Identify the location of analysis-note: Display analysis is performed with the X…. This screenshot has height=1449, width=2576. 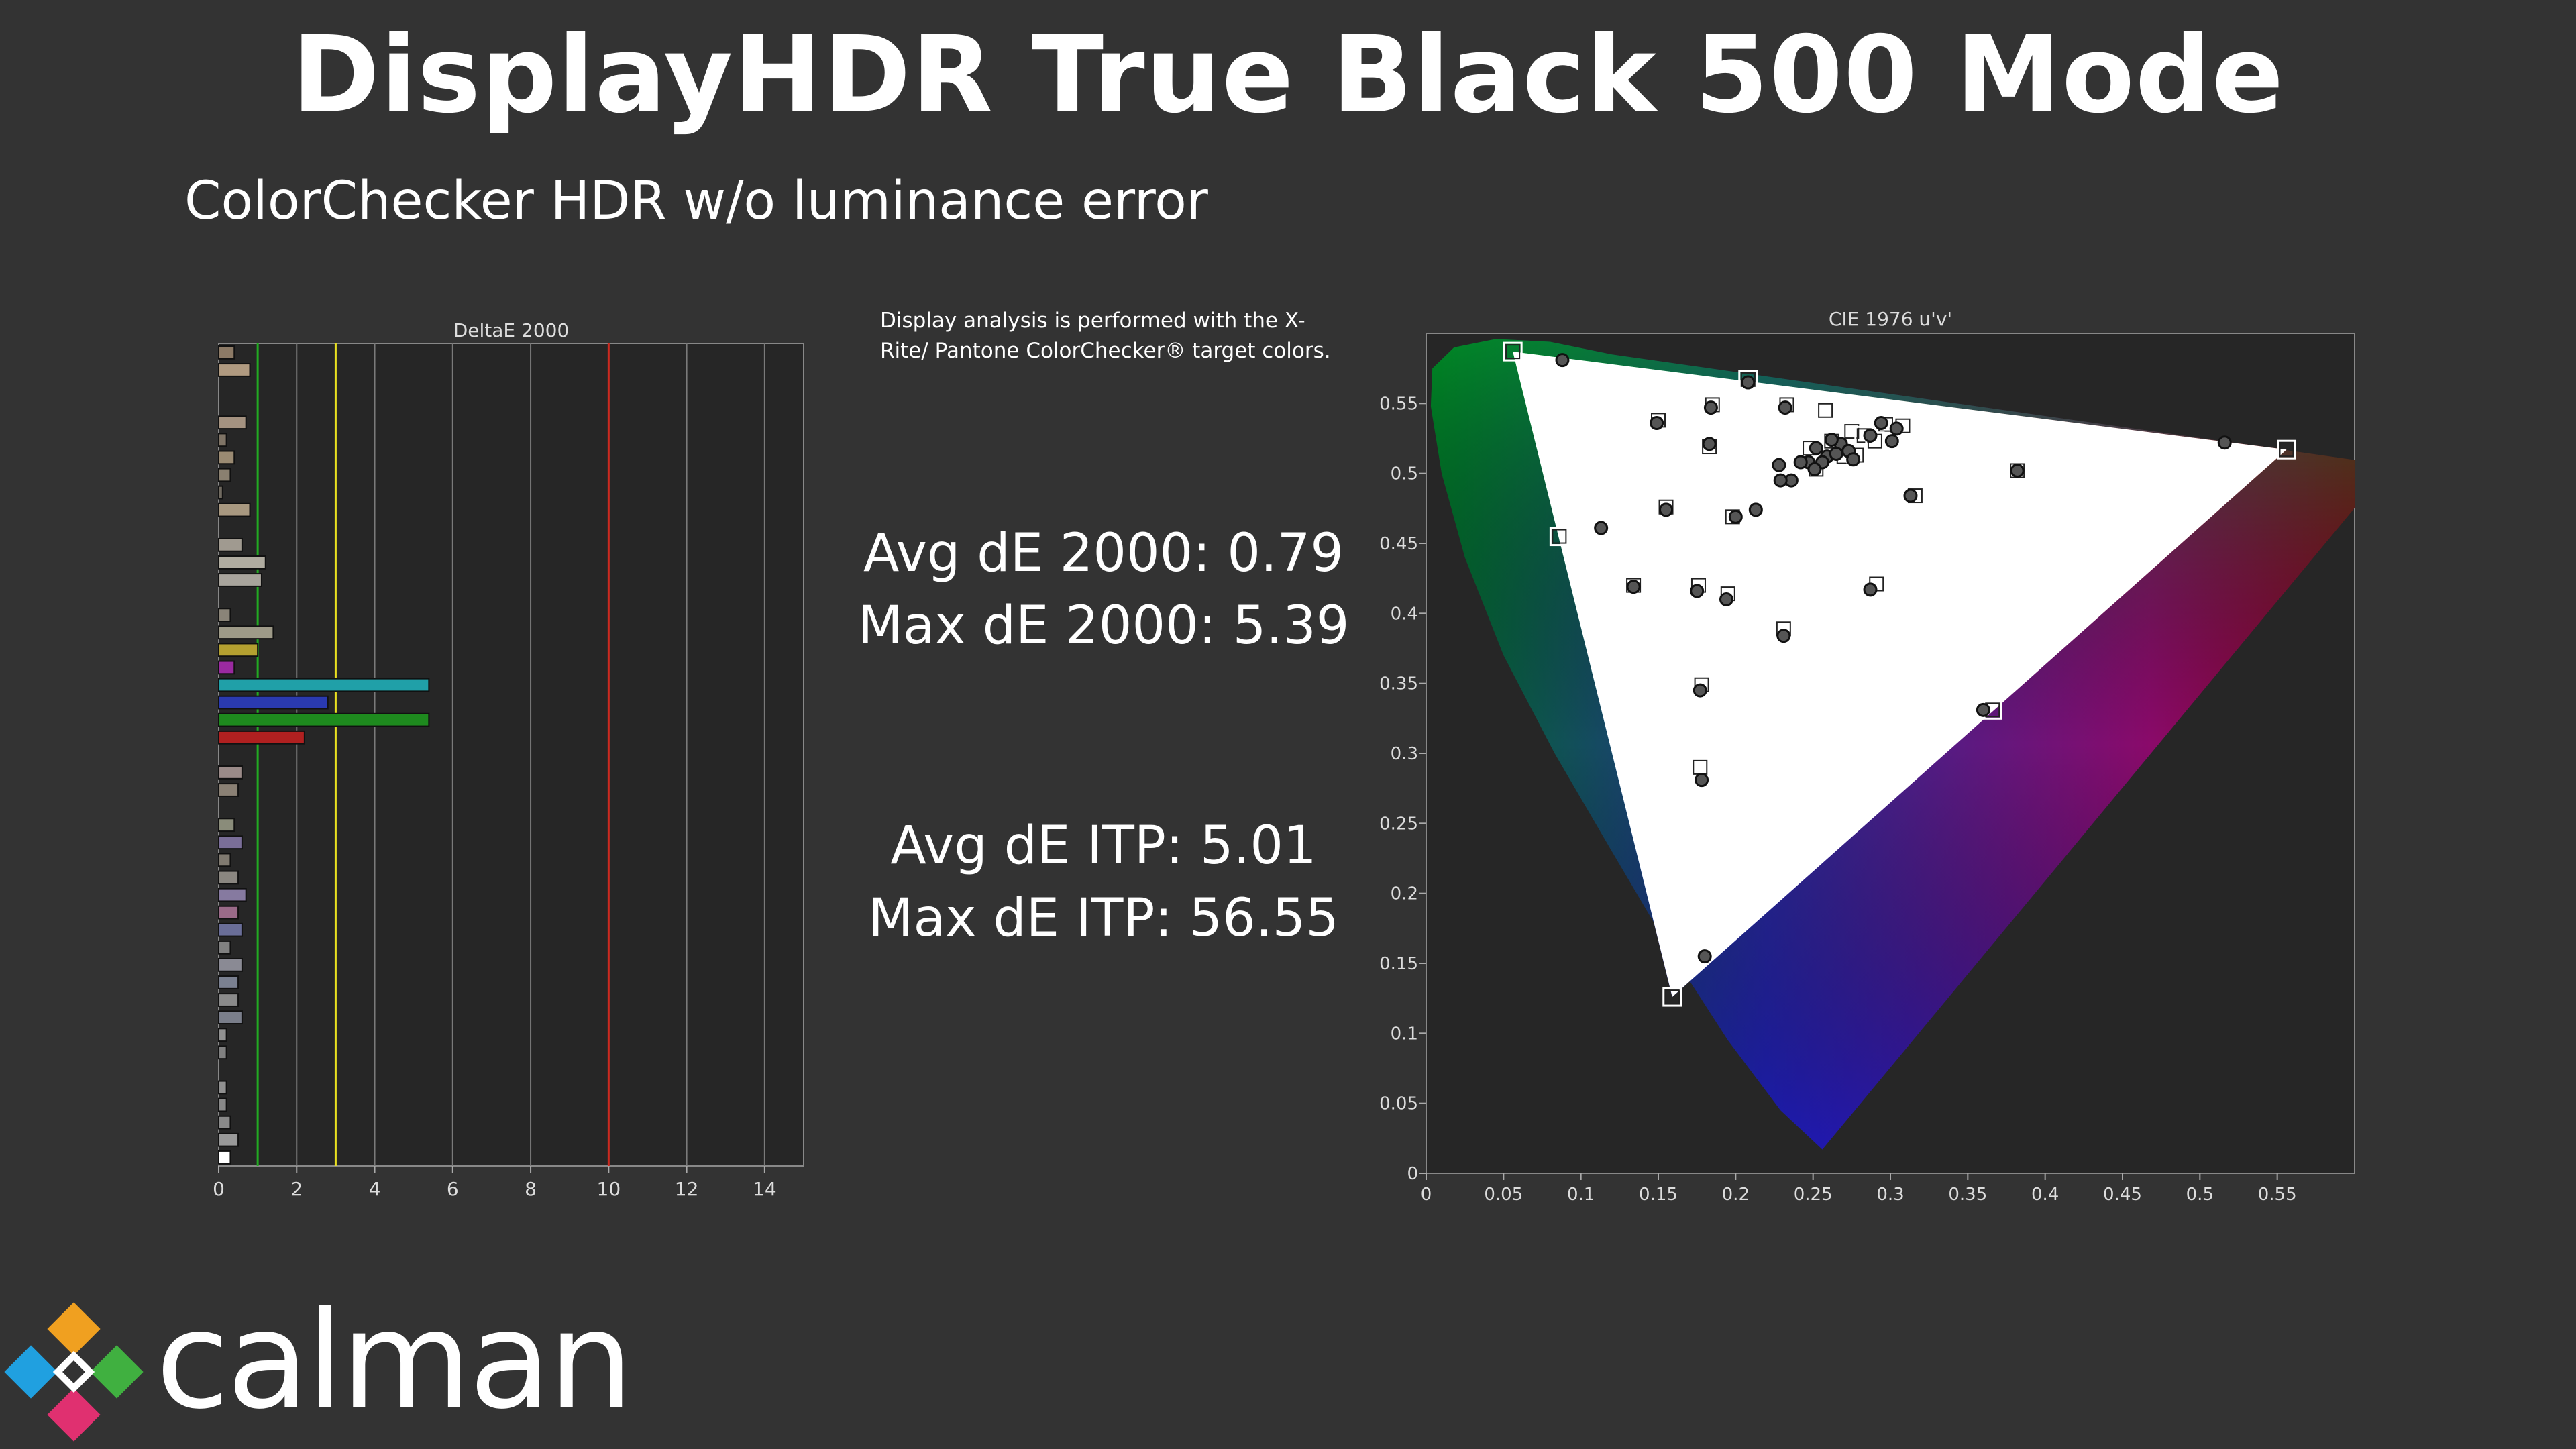
(1105, 336).